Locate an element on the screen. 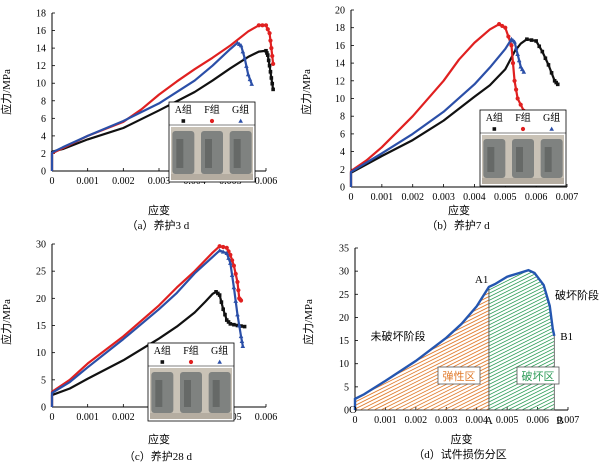  x-tick-label: 0 is located at coordinates (52, 181).